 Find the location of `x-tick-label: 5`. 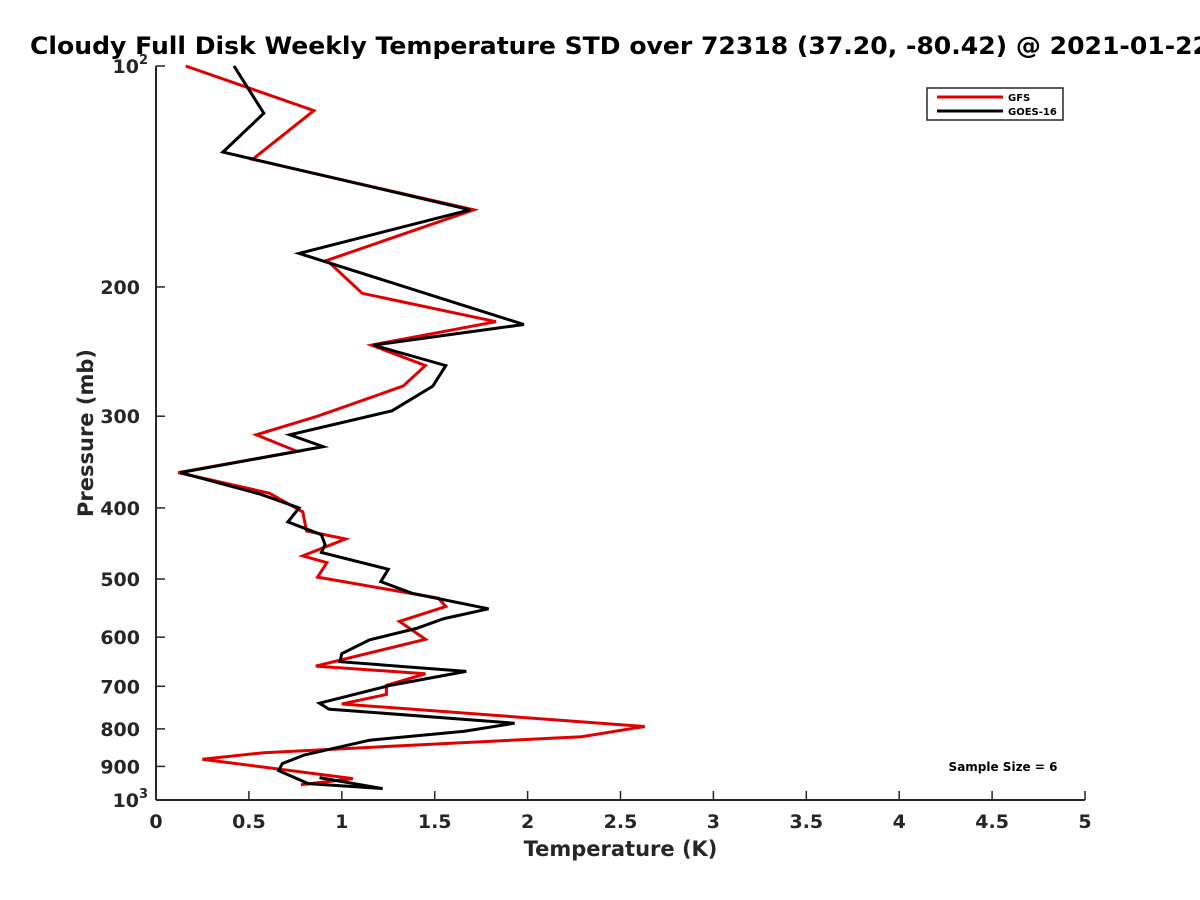

x-tick-label: 5 is located at coordinates (1084, 822).